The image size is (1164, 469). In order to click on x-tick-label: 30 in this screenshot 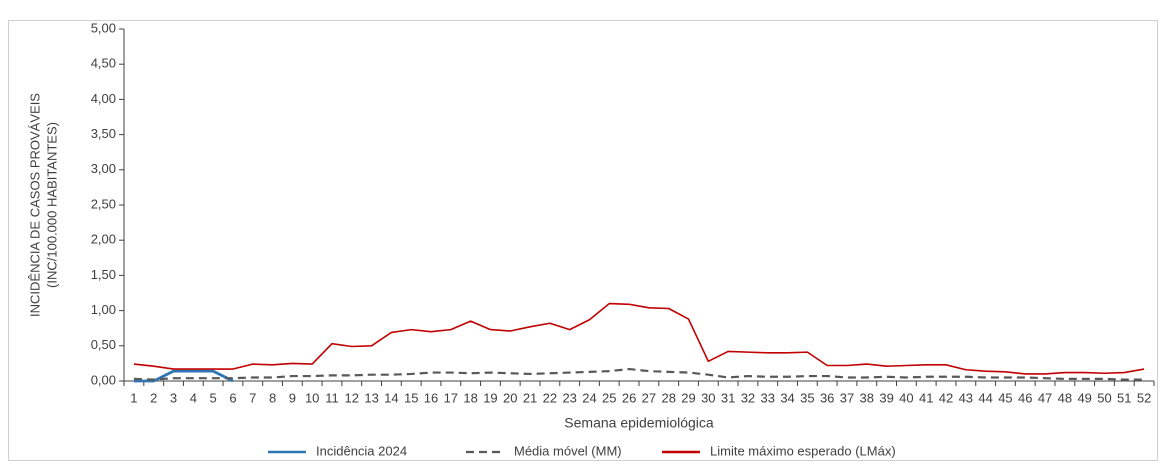, I will do `click(708, 397)`.